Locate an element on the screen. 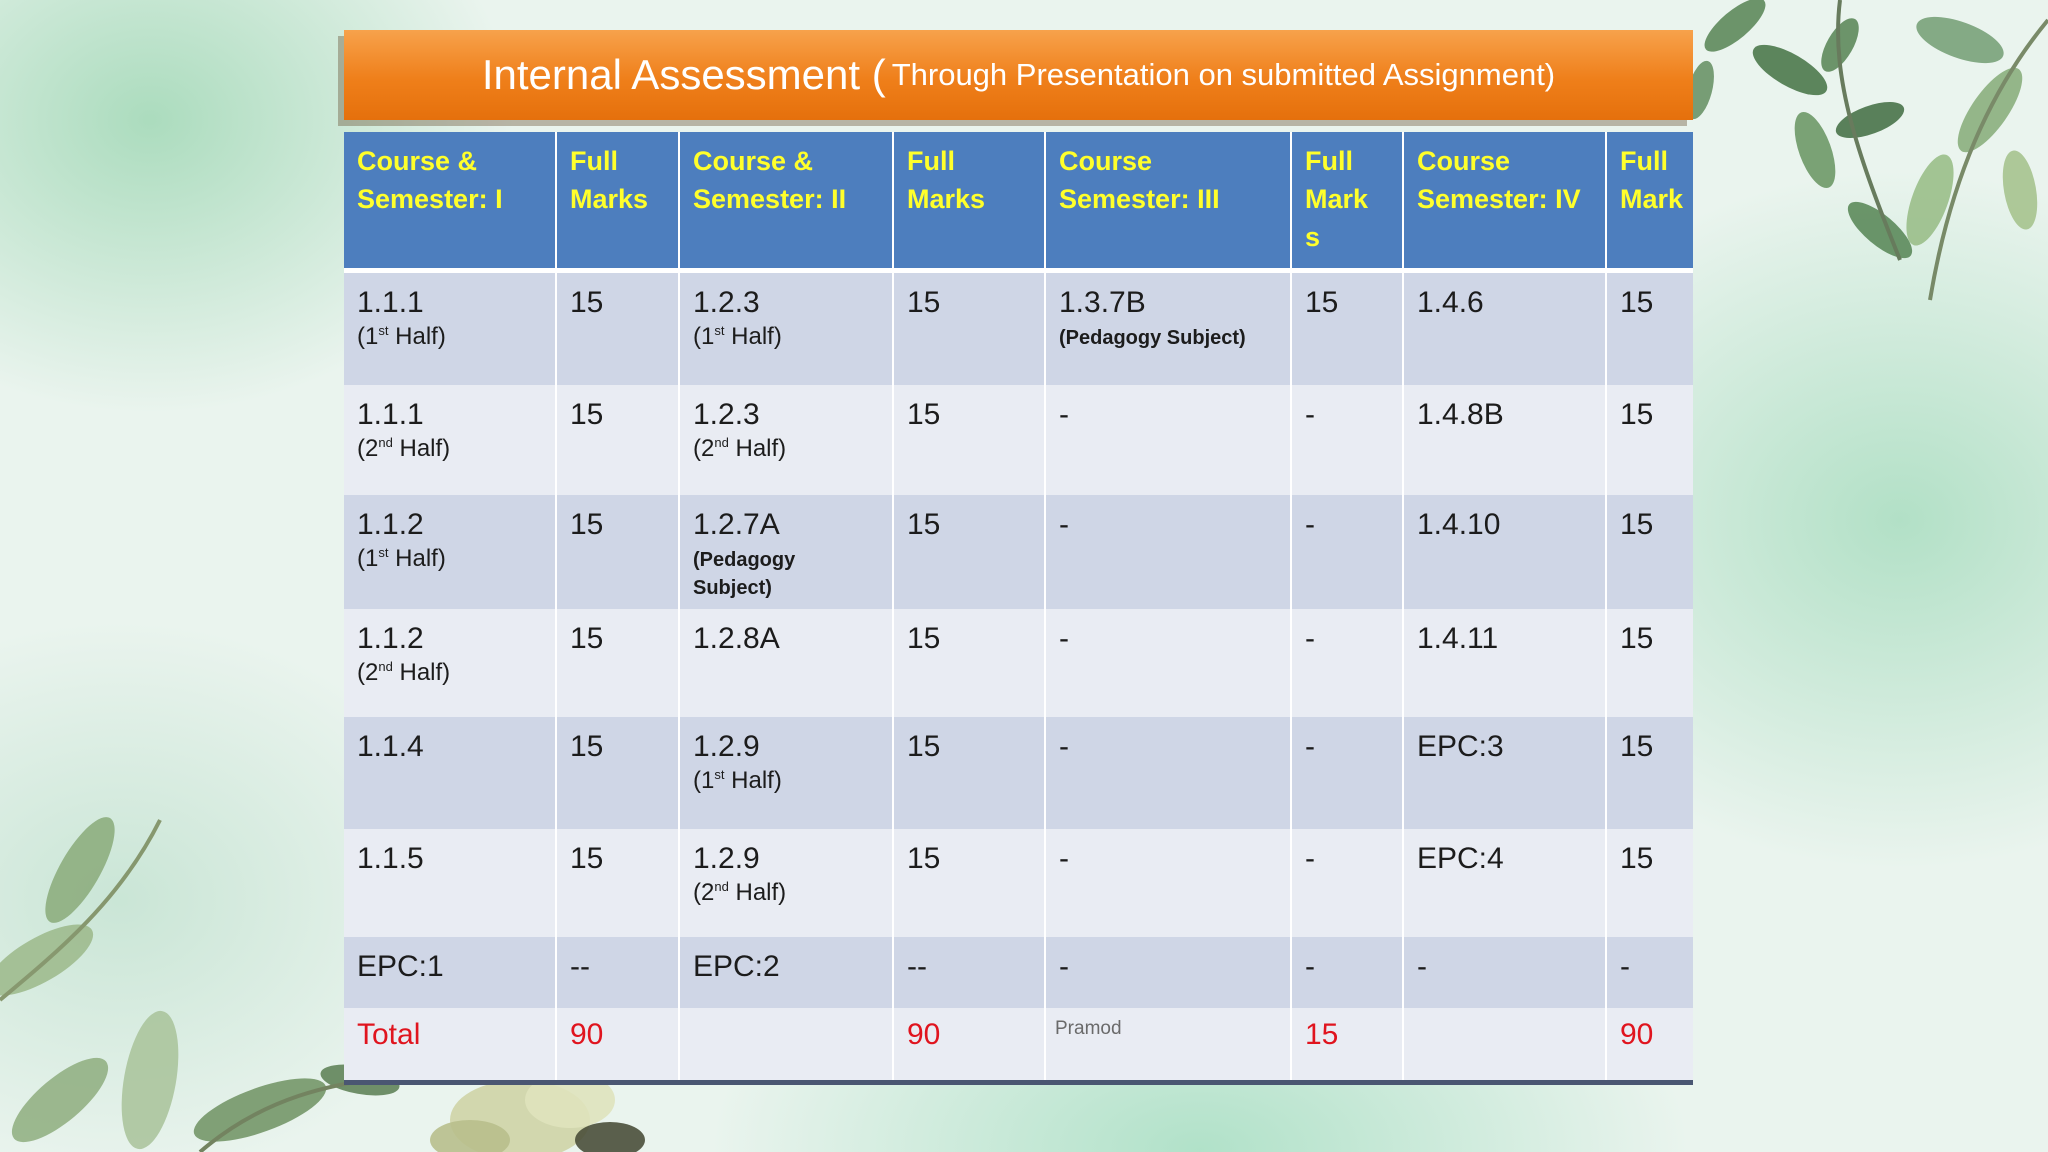  cell-sem2-course: 1.2.7A (Pedagogy Subject) is located at coordinates (786, 551).